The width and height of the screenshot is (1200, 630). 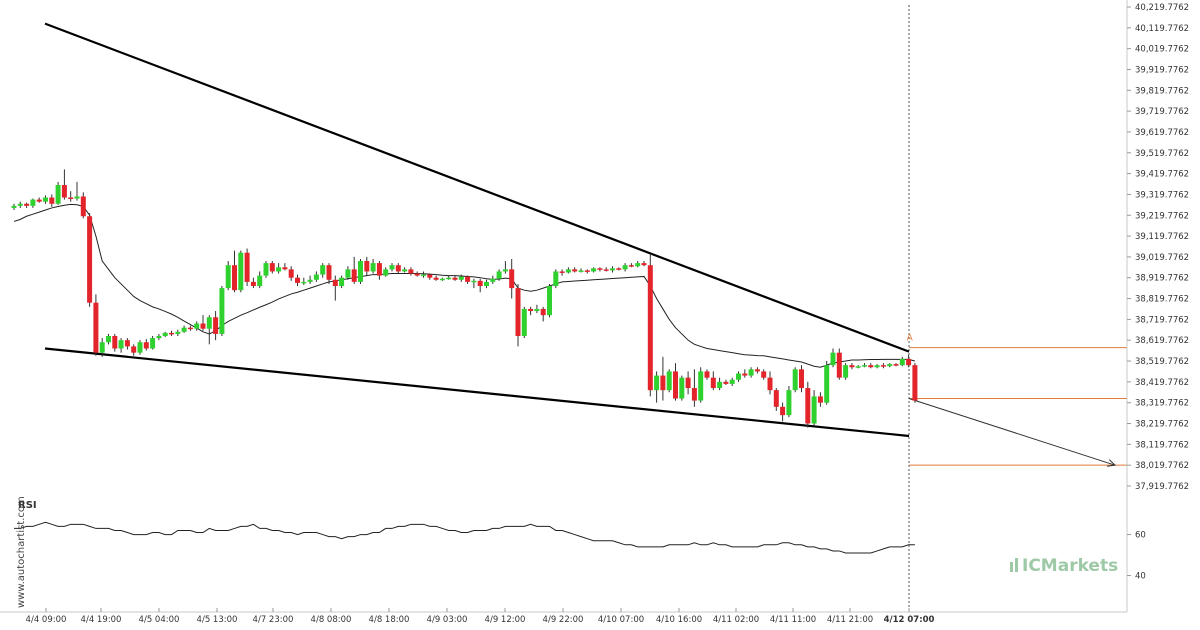 I want to click on rsi-panel, so click(x=464, y=537).